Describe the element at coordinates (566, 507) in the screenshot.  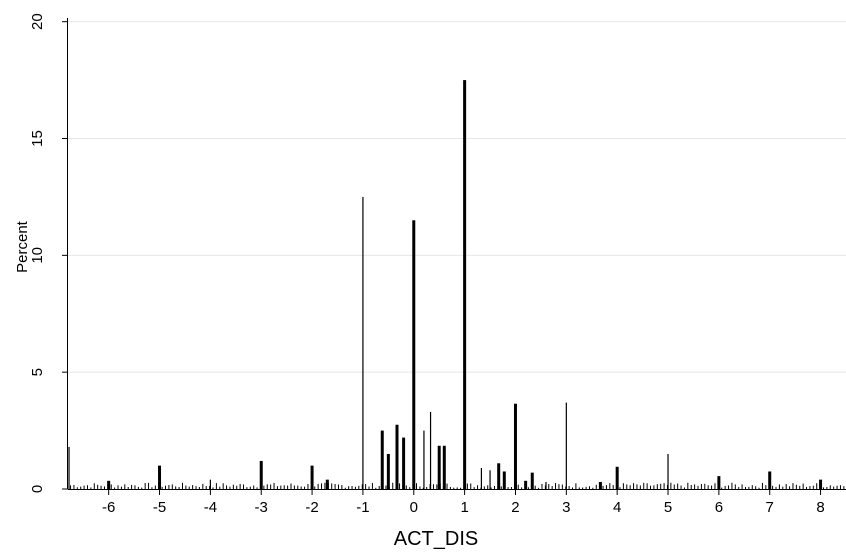
I see `x-tick-label: 3` at that location.